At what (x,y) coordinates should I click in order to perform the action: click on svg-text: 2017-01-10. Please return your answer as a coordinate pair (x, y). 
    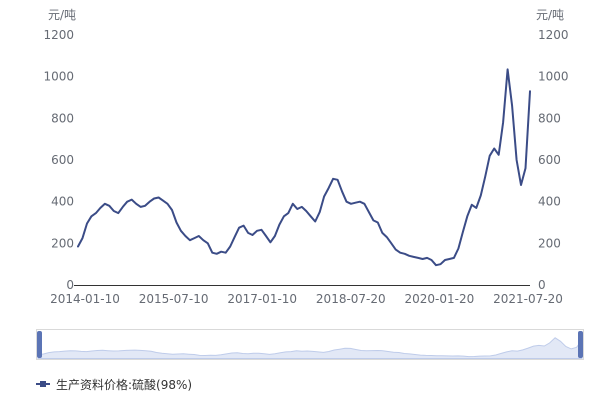
    Looking at the image, I should click on (262, 299).